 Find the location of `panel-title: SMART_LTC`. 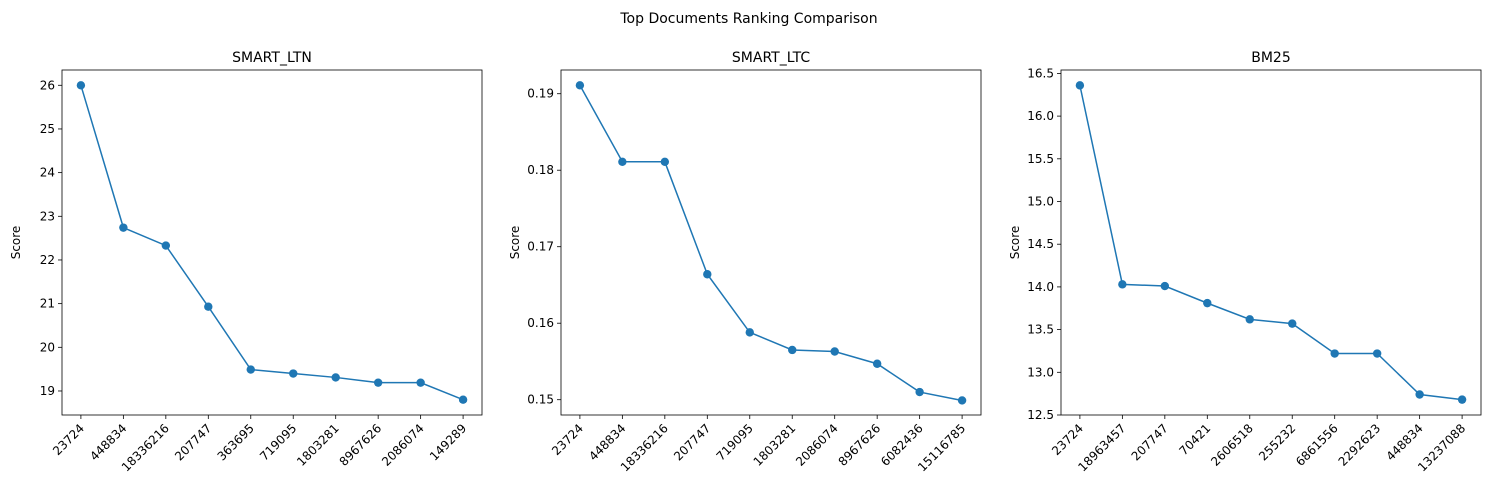

panel-title: SMART_LTC is located at coordinates (771, 58).